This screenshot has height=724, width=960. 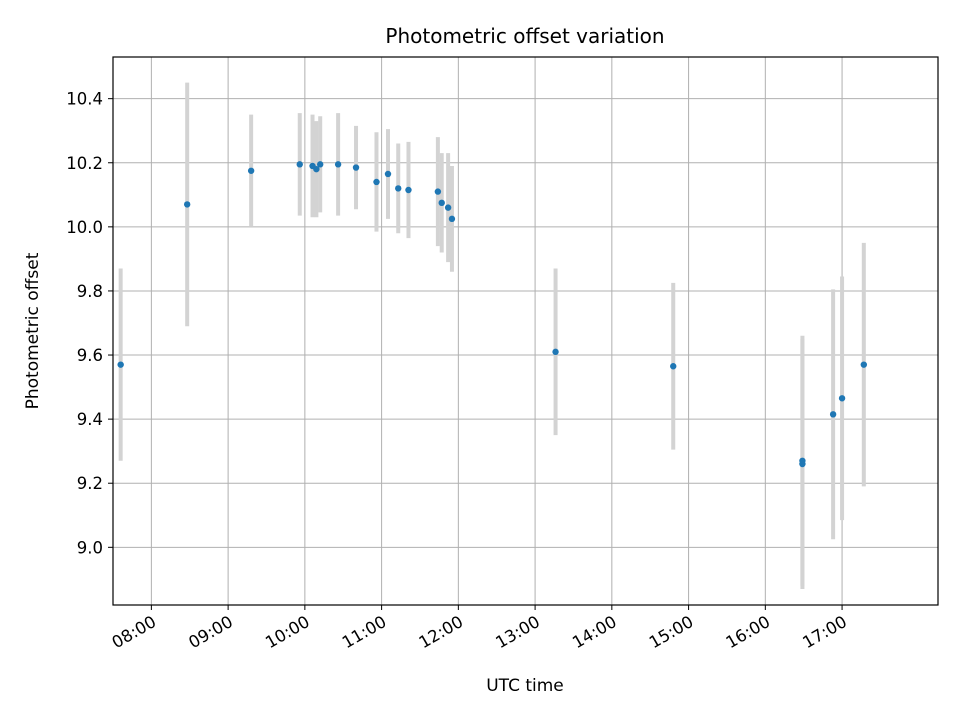 I want to click on y-tick-label: 9.2, so click(x=90, y=483).